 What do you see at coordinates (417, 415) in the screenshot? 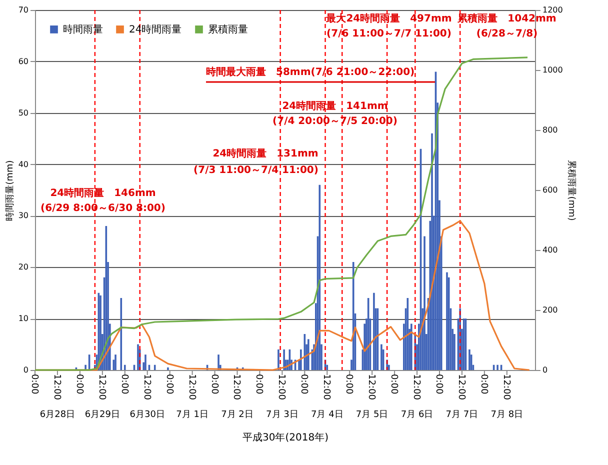
I see `x2-tick-label: 7月 6日` at bounding box center [417, 415].